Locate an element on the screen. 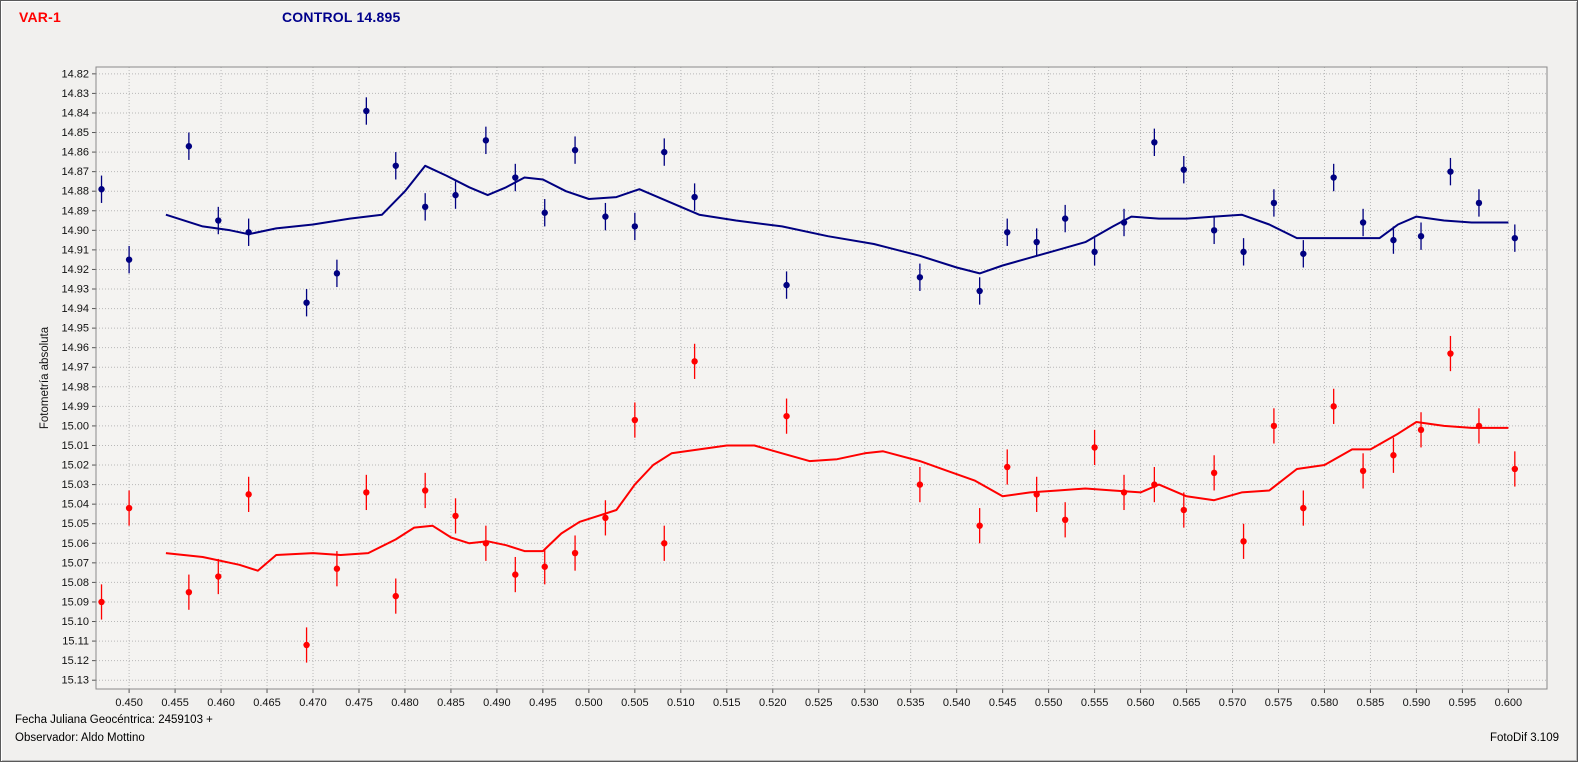 This screenshot has height=762, width=1578. x-tick-label: 0.525 is located at coordinates (819, 703).